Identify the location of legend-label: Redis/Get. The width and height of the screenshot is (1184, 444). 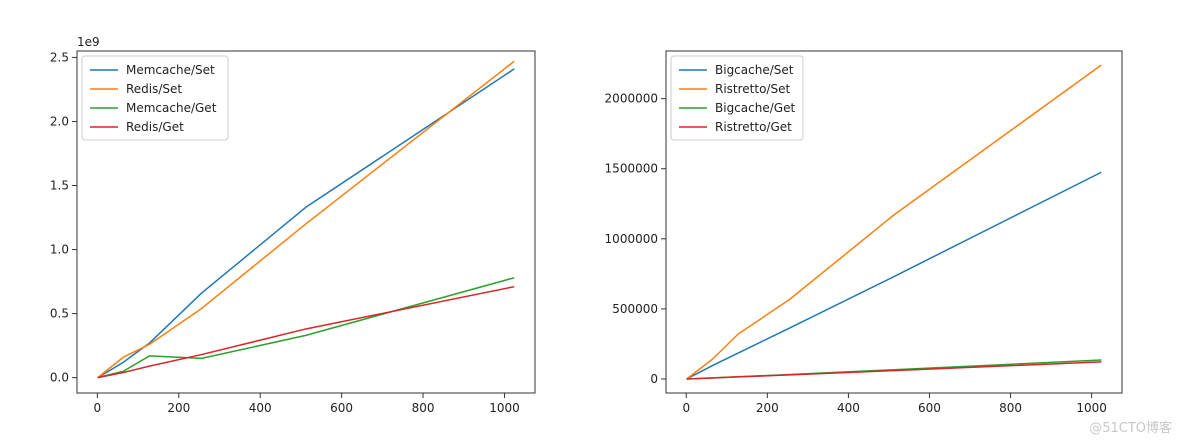
(155, 127).